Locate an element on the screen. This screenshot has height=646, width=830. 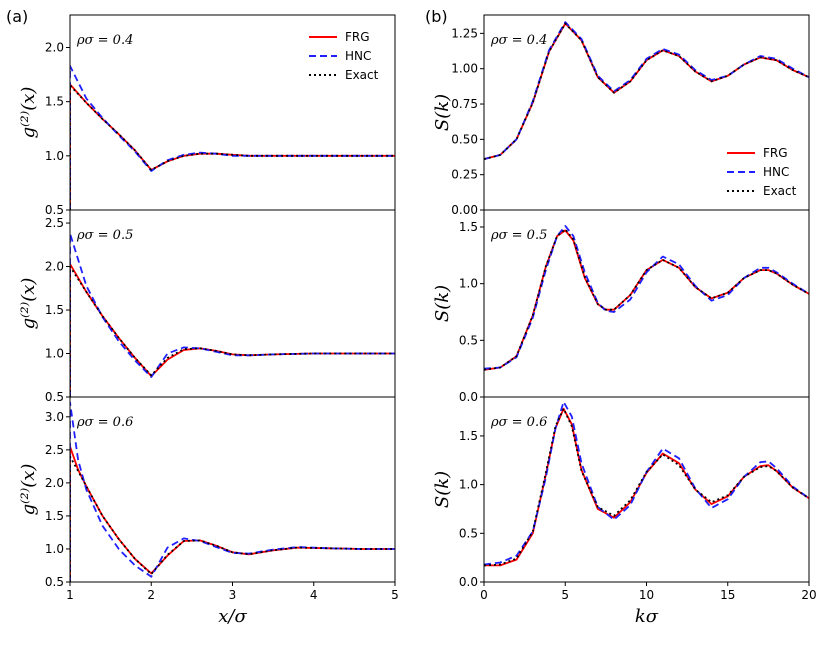
y-tick-label: 0.00 is located at coordinates (464, 210).